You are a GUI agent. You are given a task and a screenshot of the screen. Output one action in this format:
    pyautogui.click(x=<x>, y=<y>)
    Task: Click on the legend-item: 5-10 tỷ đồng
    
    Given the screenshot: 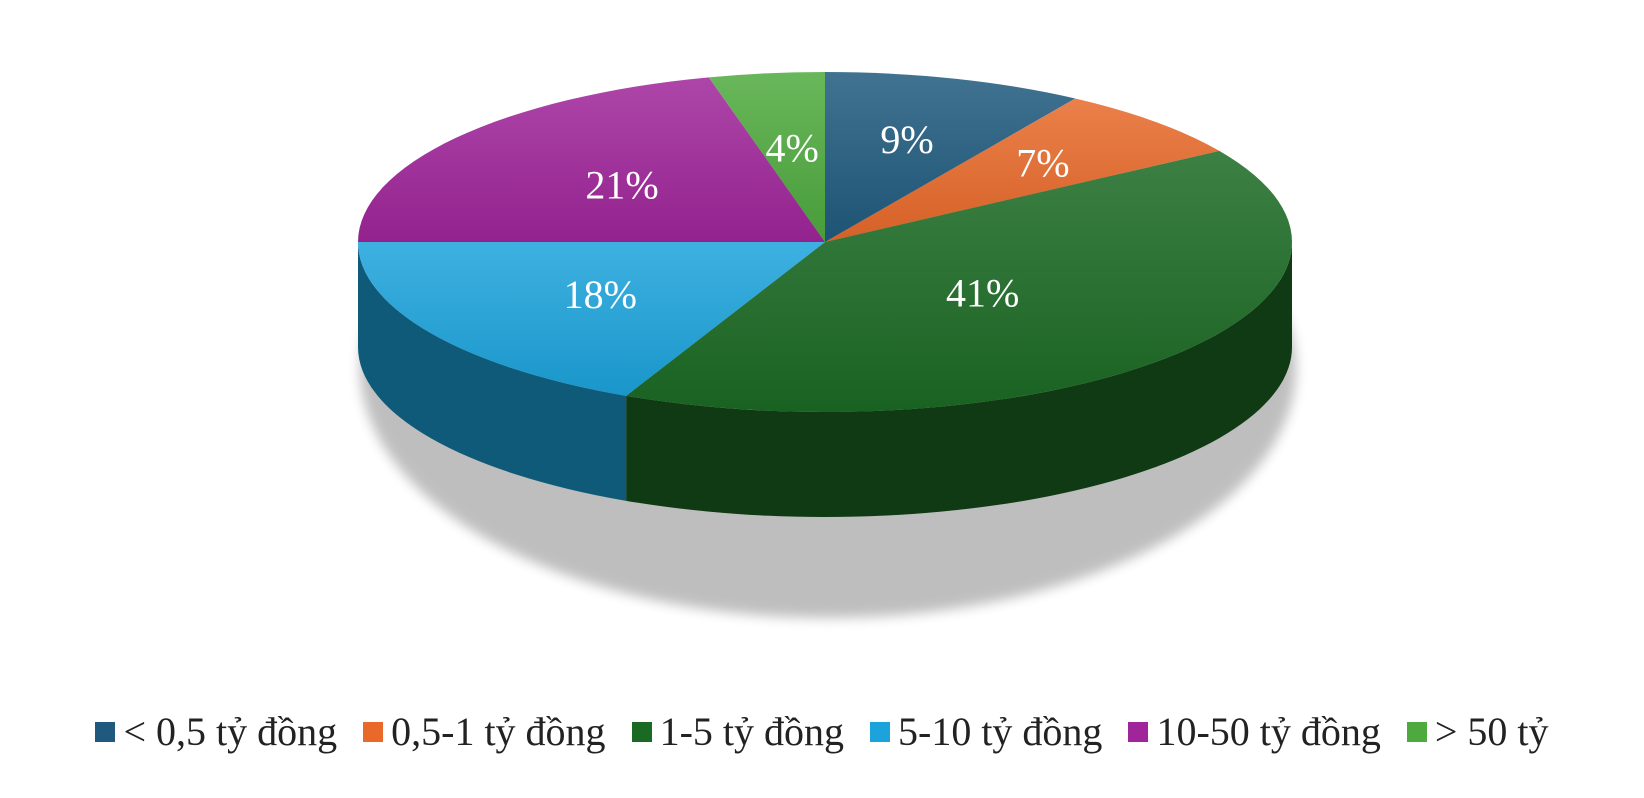 What is the action you would take?
    pyautogui.click(x=986, y=731)
    